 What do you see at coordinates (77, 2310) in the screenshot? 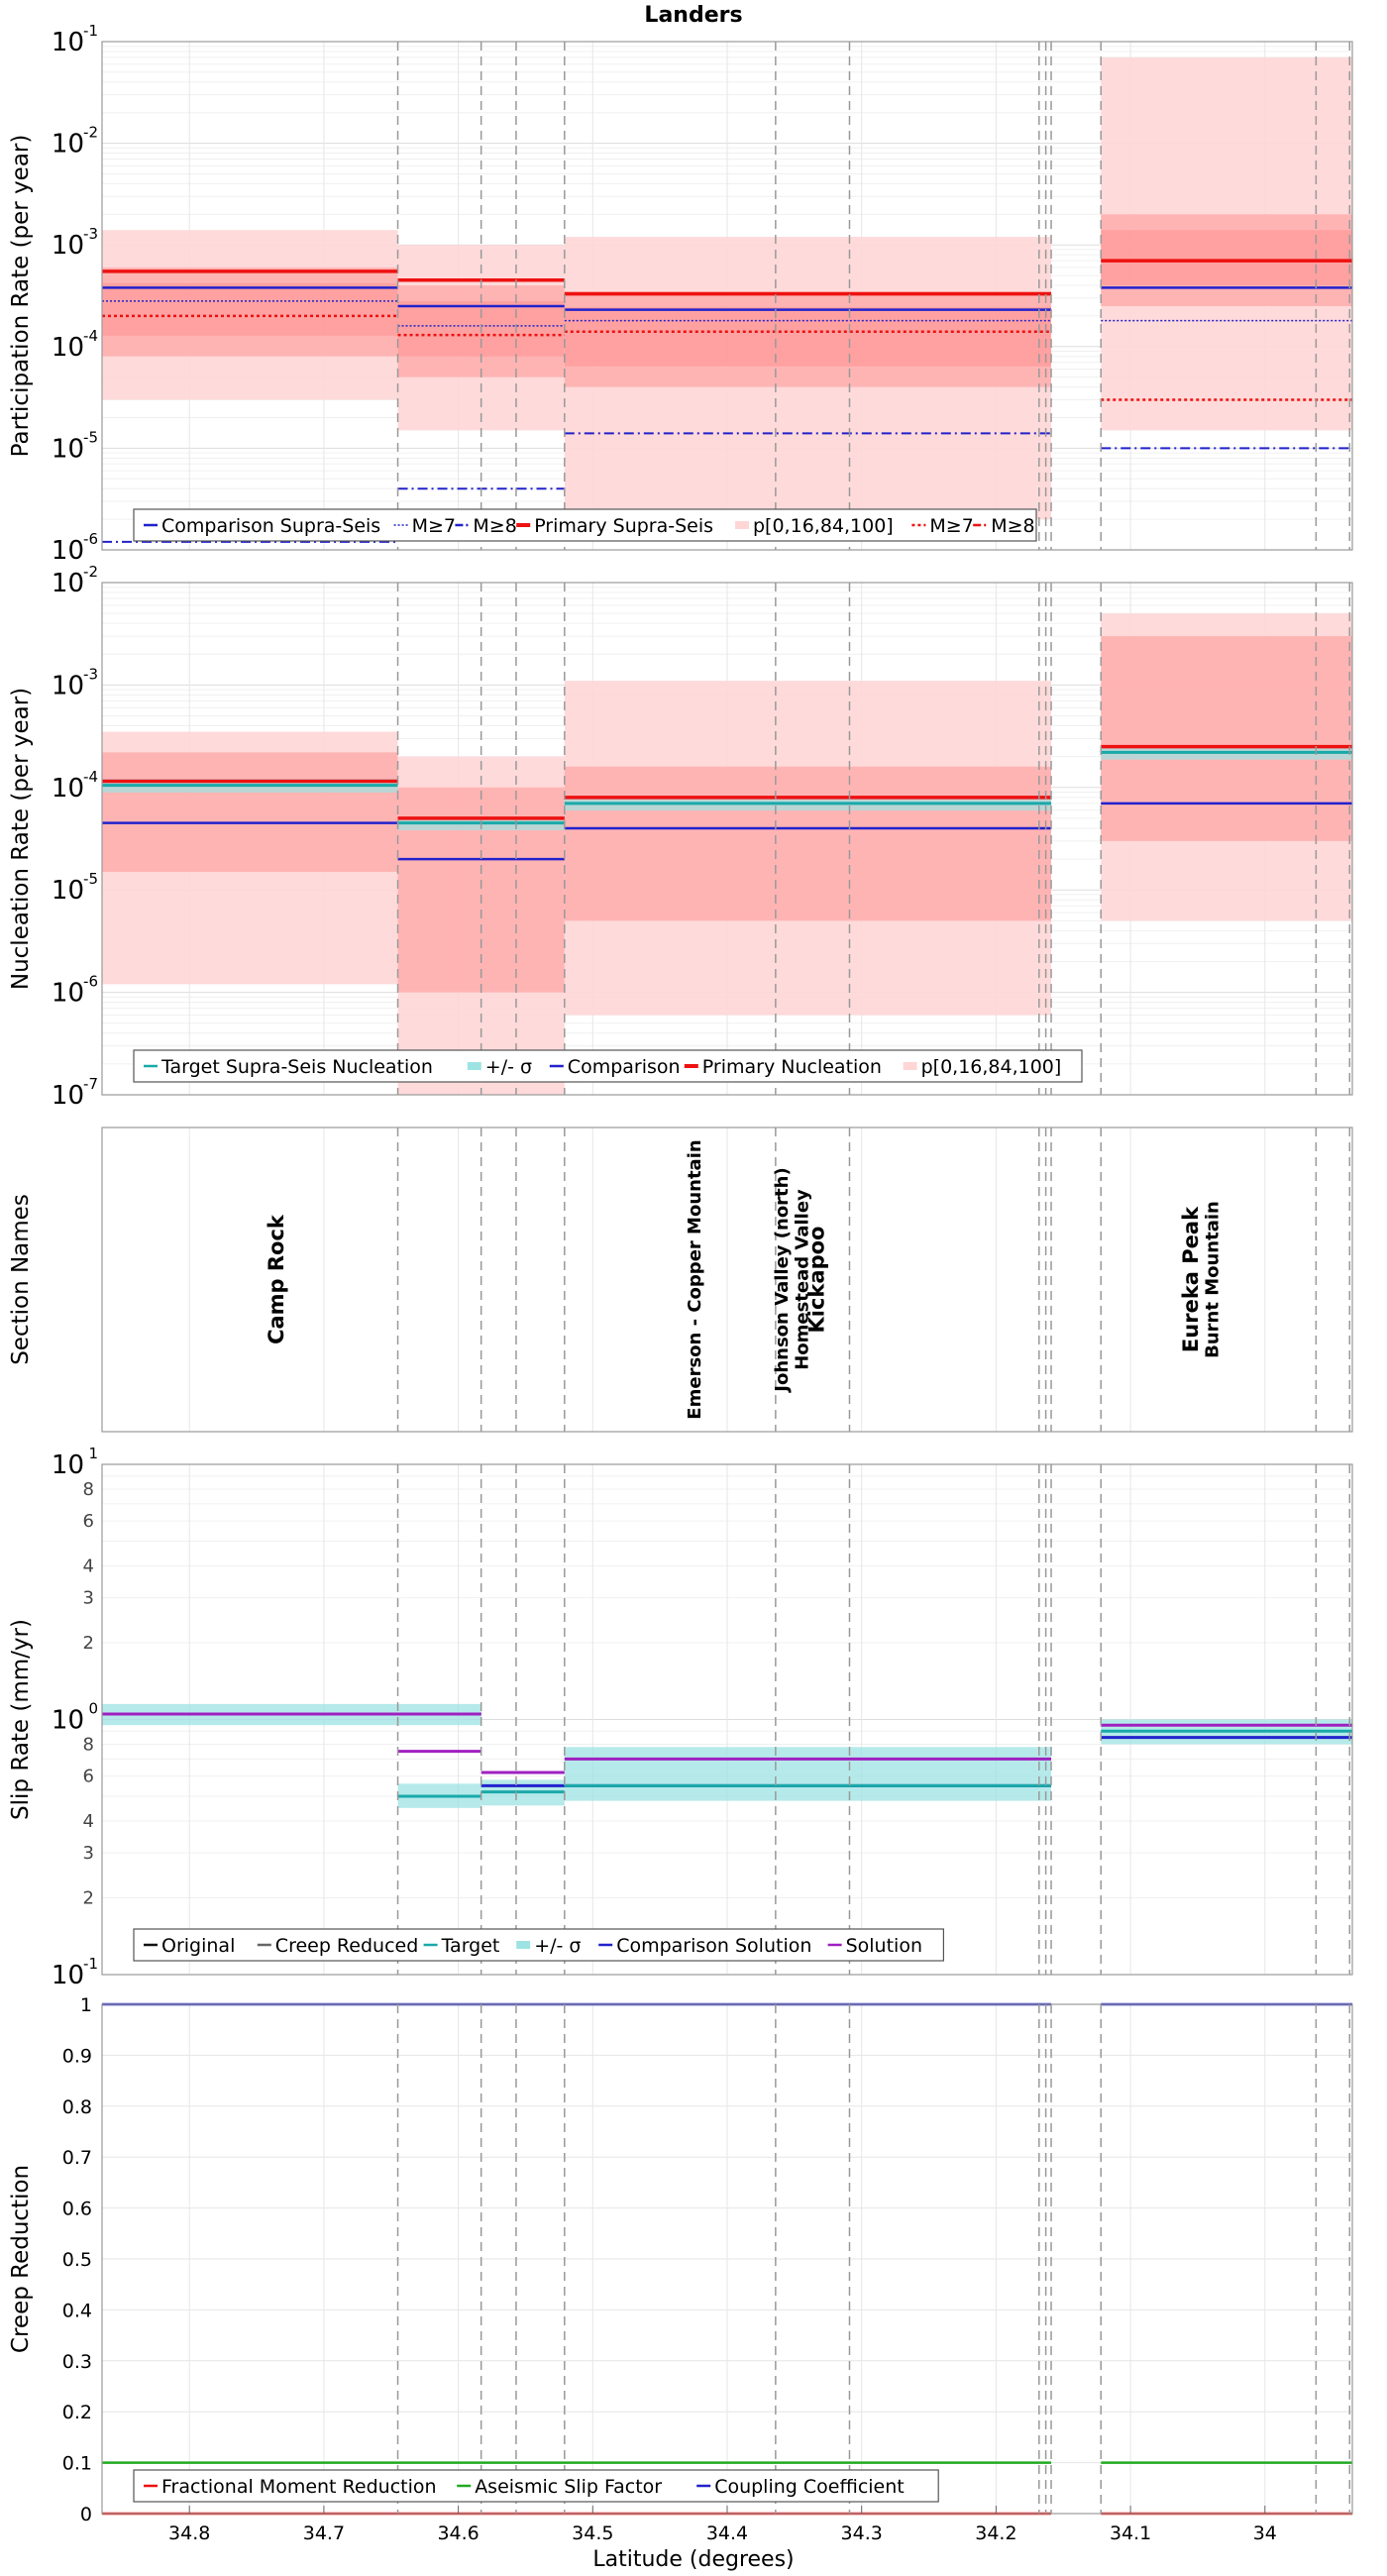
I see `y-tick-label: 0.4` at bounding box center [77, 2310].